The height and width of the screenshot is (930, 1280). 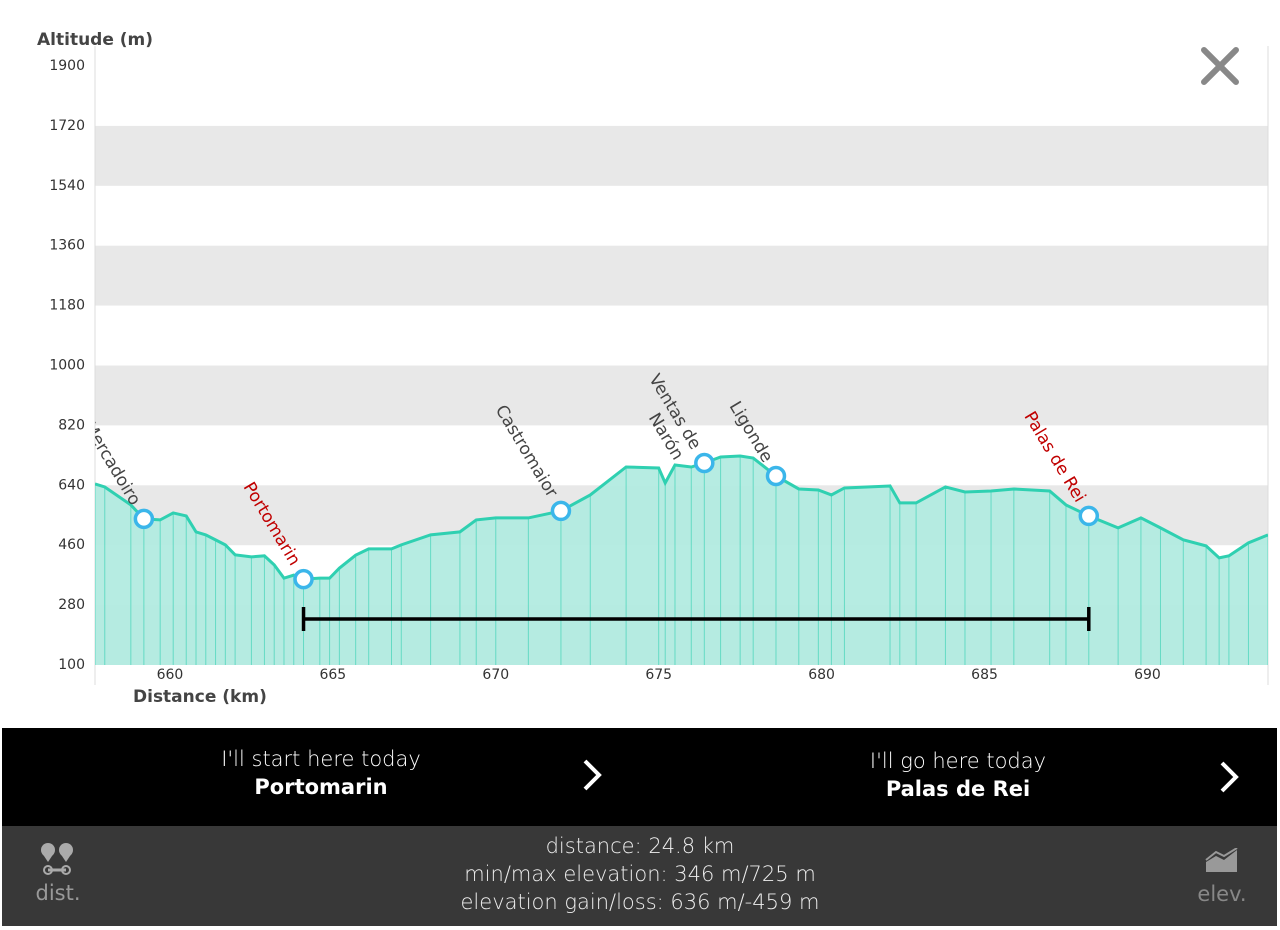 What do you see at coordinates (71, 665) in the screenshot?
I see `y-tick-label: 100` at bounding box center [71, 665].